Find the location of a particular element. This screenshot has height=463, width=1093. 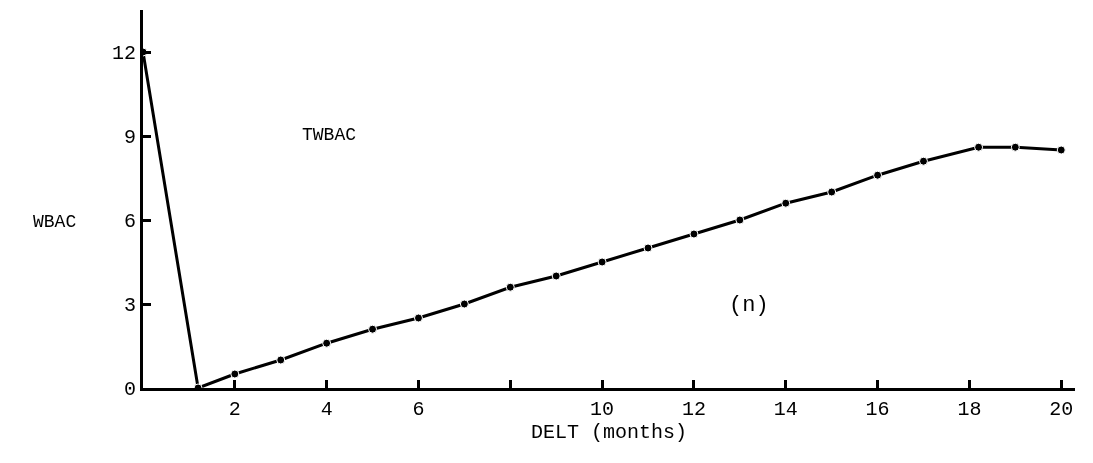

y-tick-label: 0 is located at coordinates (129, 389).